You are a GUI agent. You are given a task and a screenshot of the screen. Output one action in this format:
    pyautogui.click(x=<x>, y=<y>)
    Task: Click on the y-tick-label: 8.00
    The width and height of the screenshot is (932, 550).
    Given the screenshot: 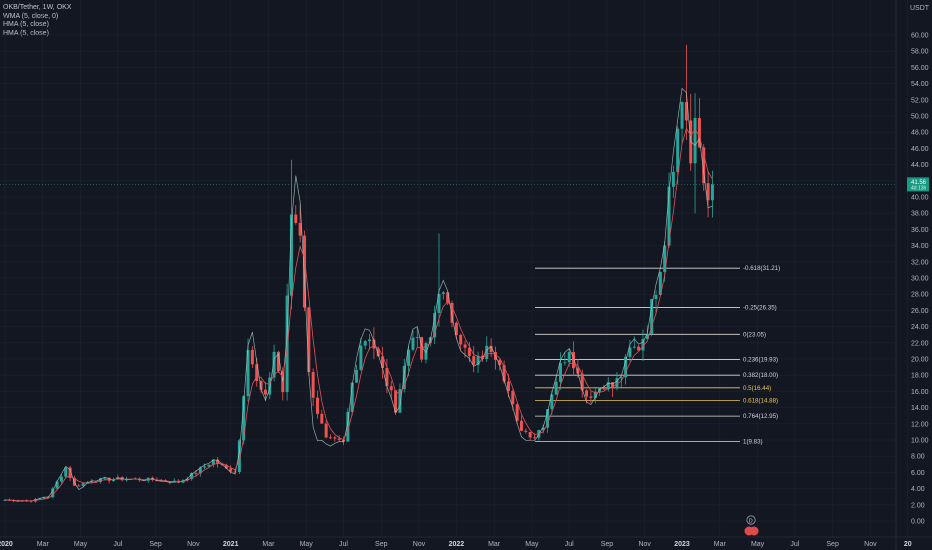 What is the action you would take?
    pyautogui.click(x=918, y=457)
    